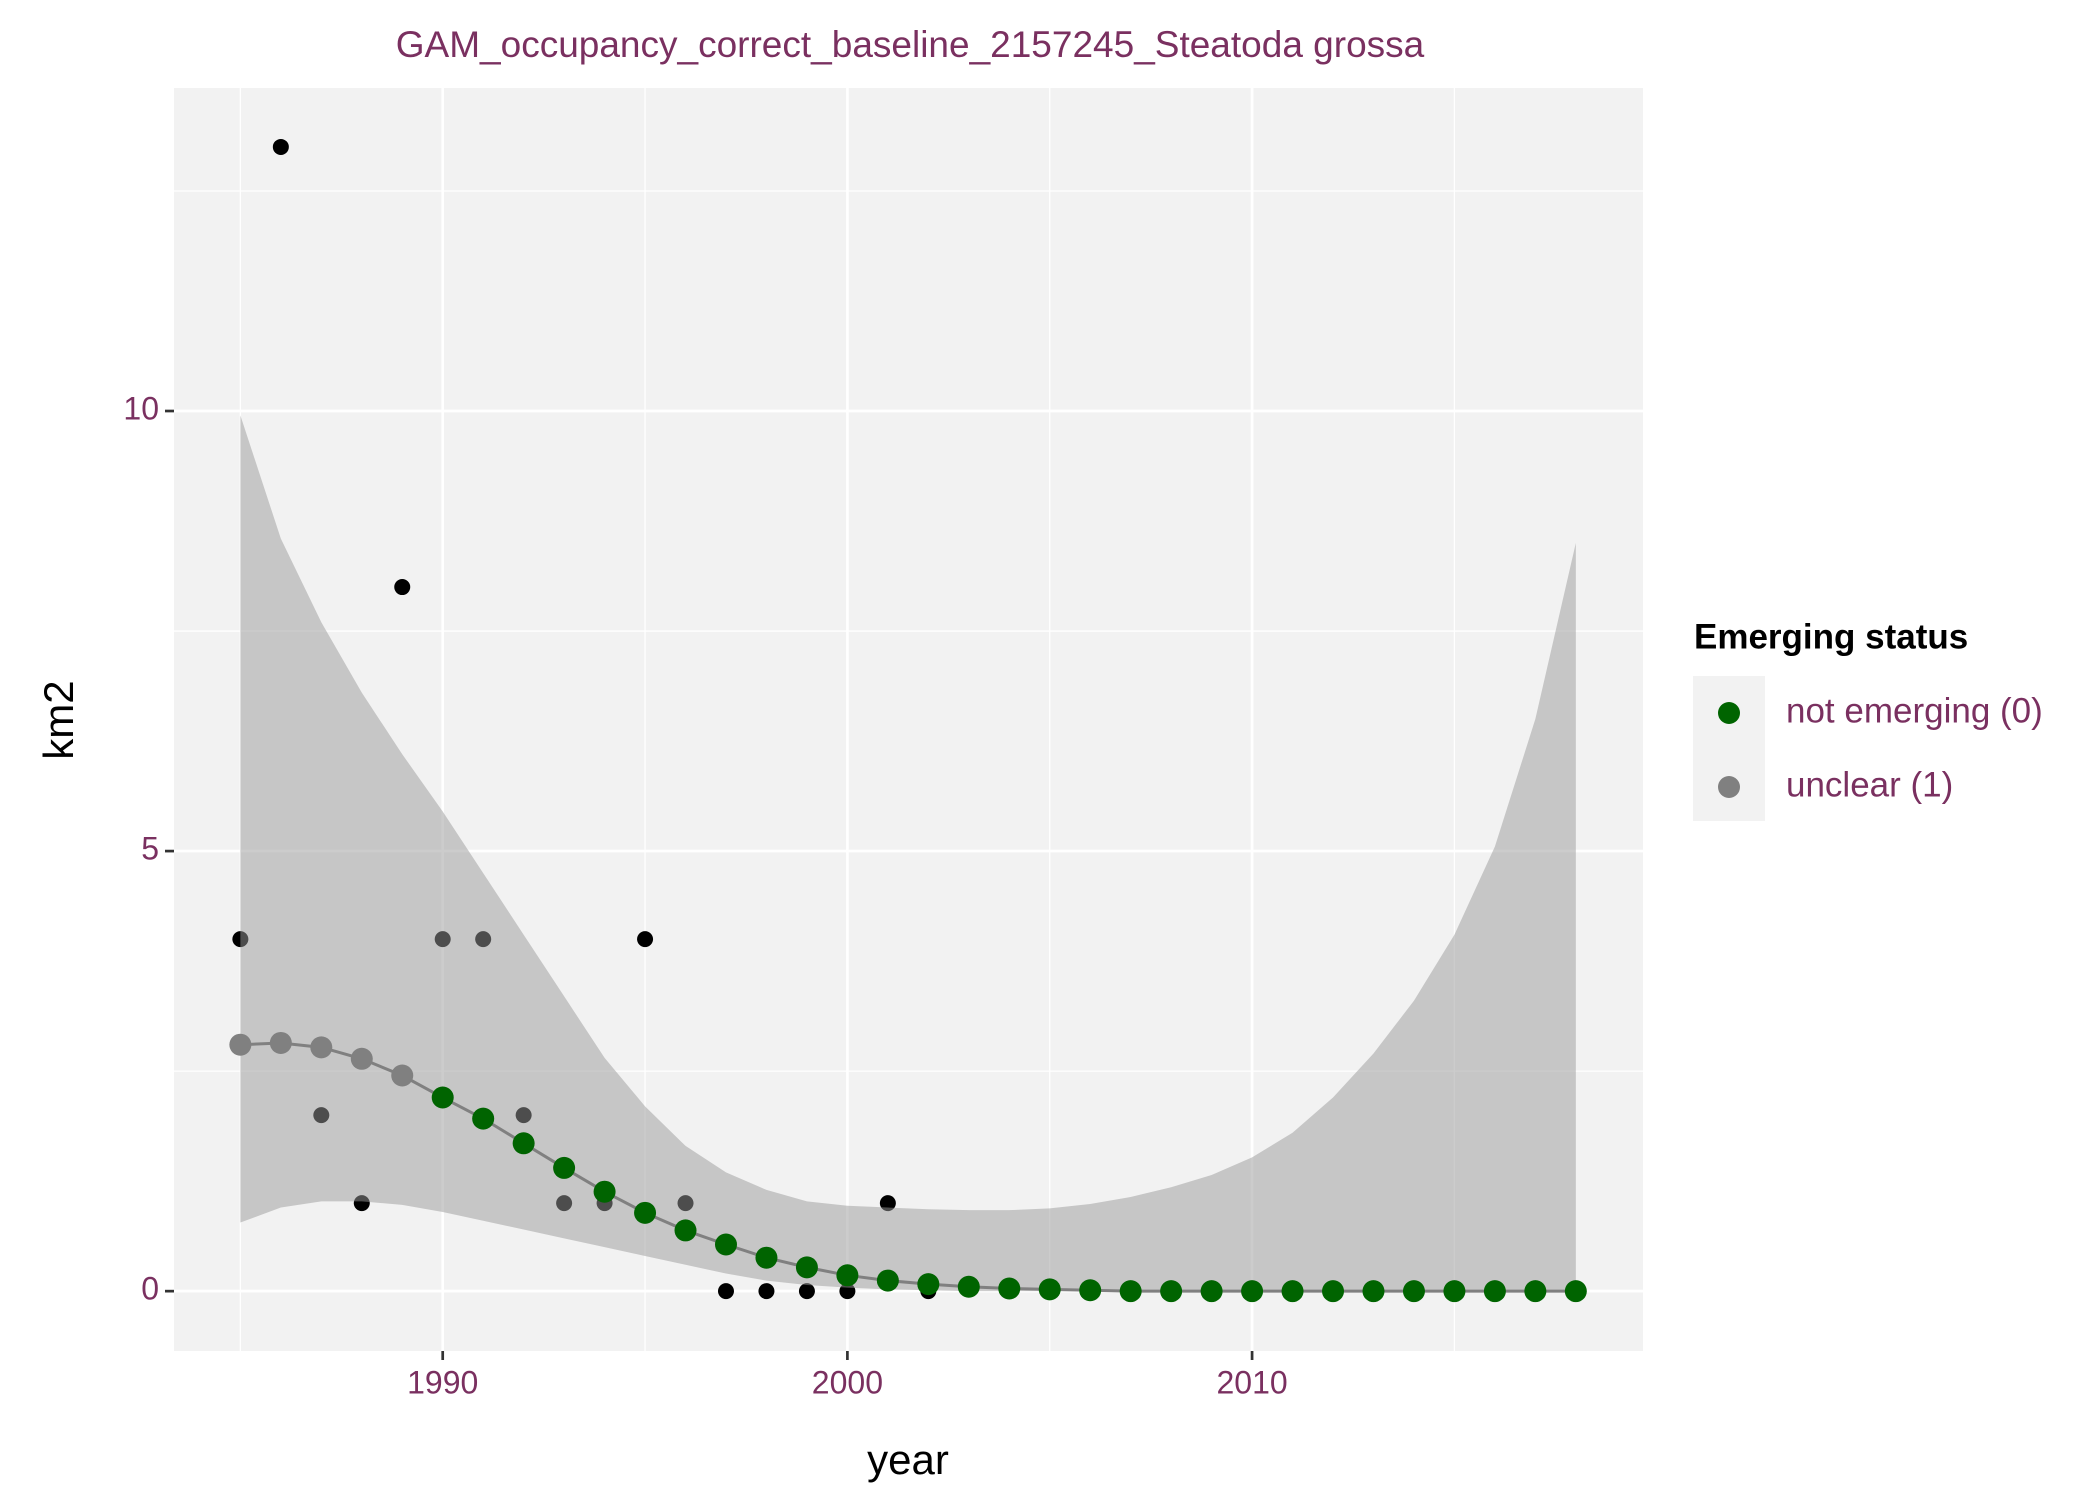 The image size is (2100, 1499). Describe the element at coordinates (141, 408) in the screenshot. I see `y-tick-label: 10` at that location.